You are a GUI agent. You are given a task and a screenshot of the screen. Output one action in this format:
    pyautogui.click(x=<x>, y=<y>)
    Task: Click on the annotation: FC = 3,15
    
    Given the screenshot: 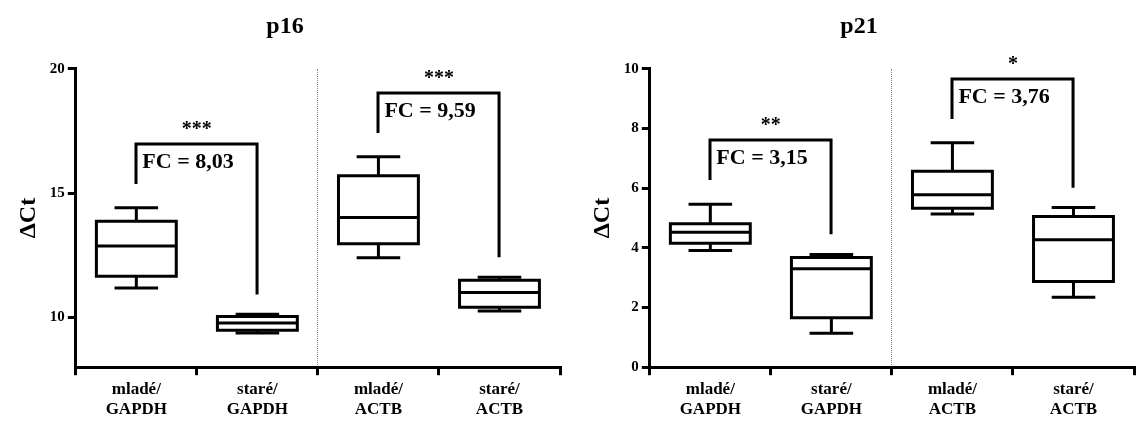 What is the action you would take?
    pyautogui.click(x=762, y=157)
    